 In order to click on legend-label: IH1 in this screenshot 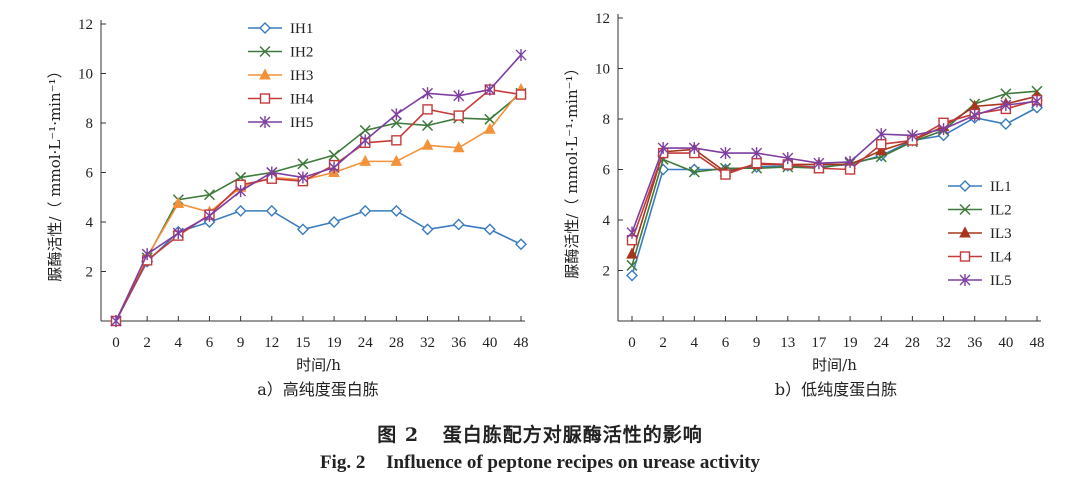, I will do `click(301, 29)`.